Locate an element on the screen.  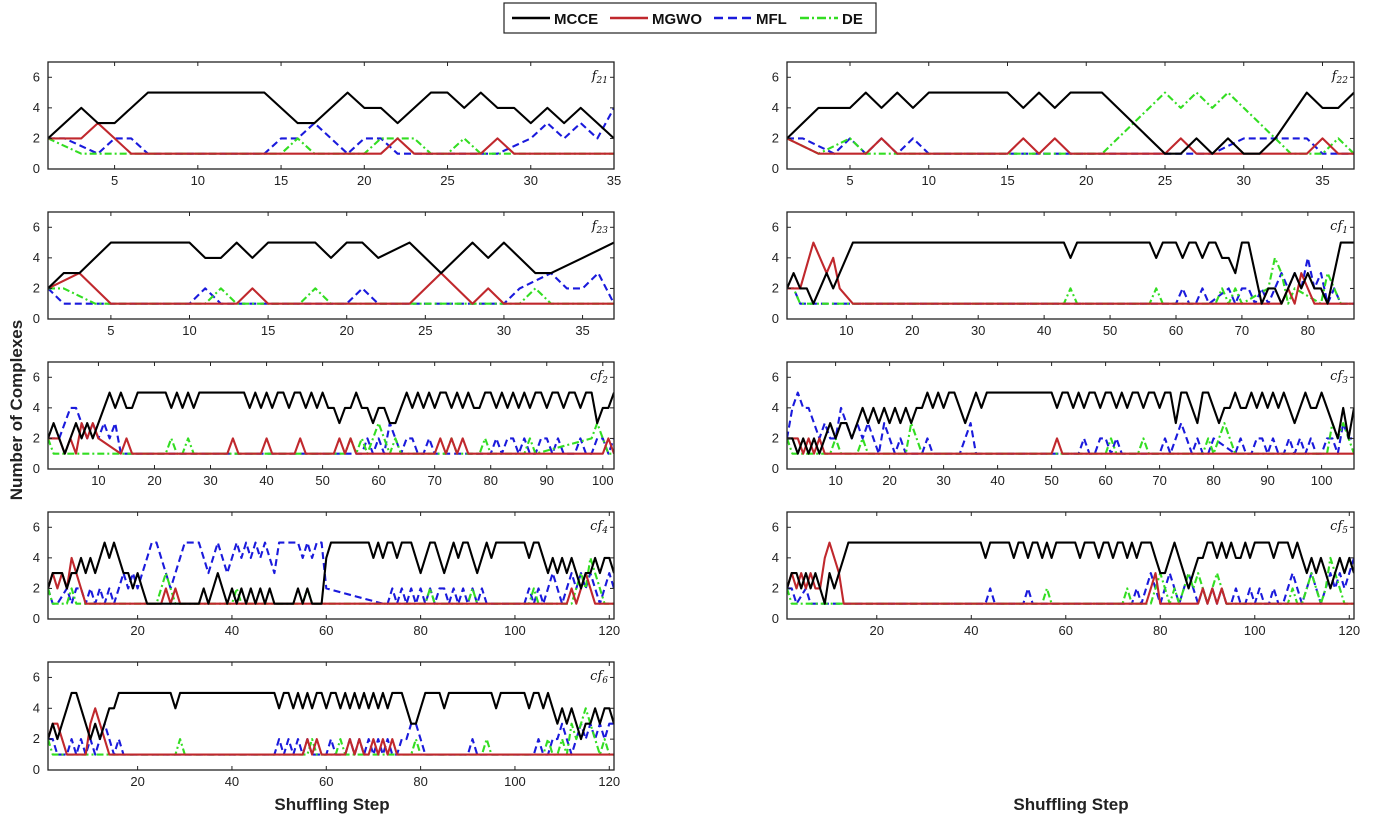
series-group-cf4 is located at coordinates (331, 573).